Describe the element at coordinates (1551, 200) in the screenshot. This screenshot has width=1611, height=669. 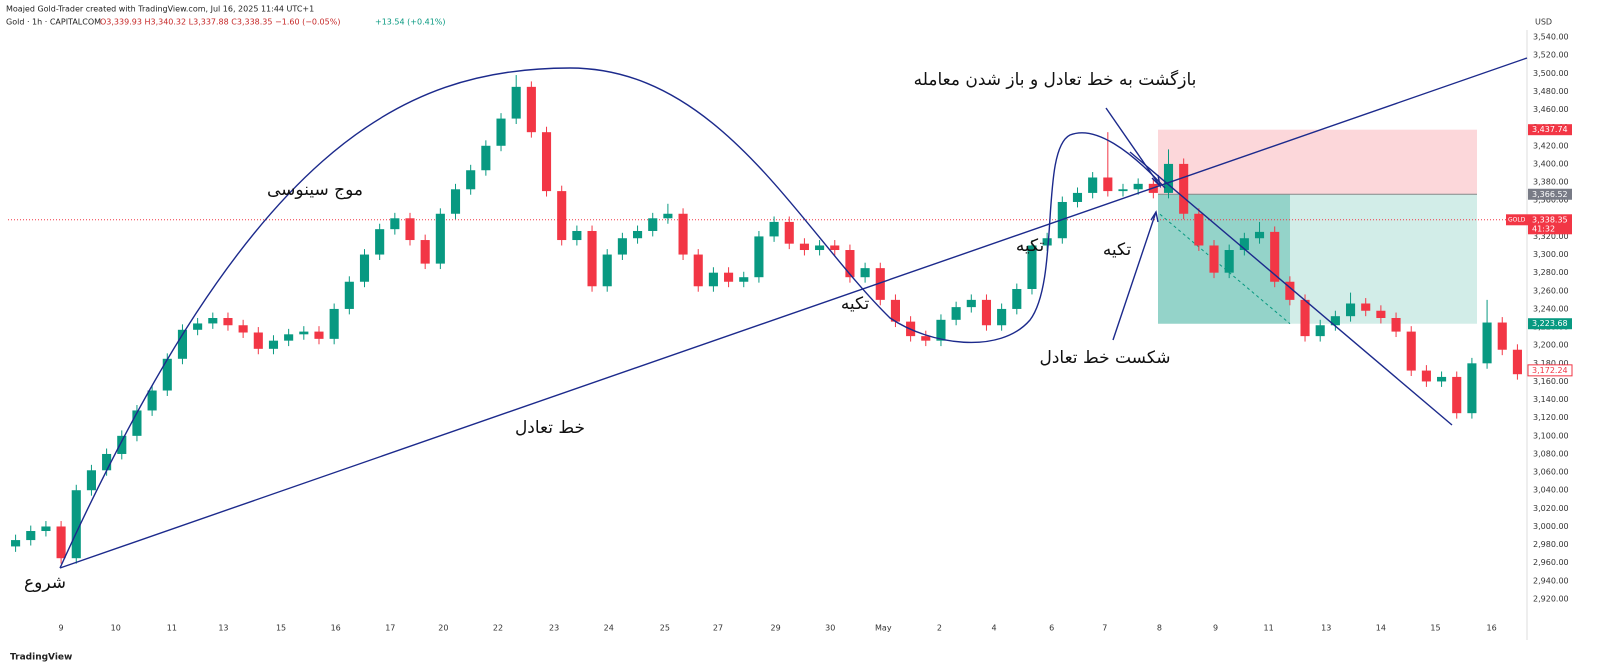
I see `y-tick-label: 3,360.00` at that location.